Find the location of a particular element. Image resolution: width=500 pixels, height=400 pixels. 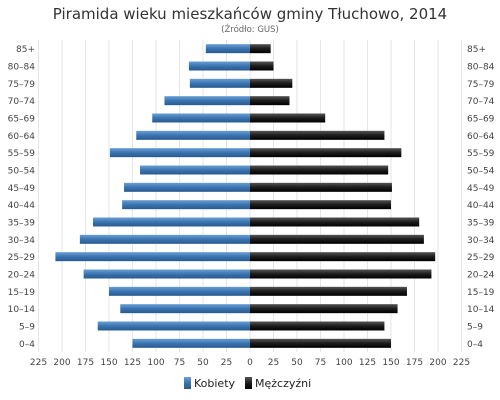

category-label-right: 45–49 is located at coordinates (481, 189).